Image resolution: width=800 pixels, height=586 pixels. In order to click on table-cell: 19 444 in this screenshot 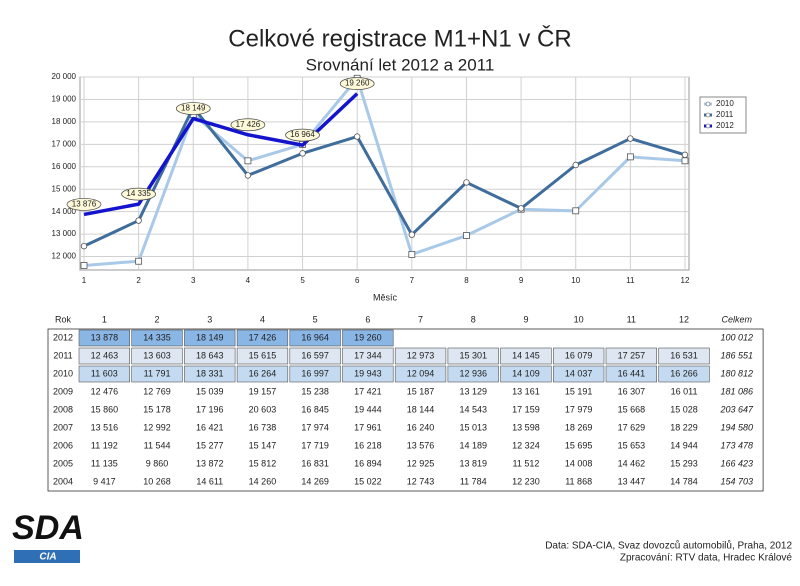, I will do `click(368, 409)`.